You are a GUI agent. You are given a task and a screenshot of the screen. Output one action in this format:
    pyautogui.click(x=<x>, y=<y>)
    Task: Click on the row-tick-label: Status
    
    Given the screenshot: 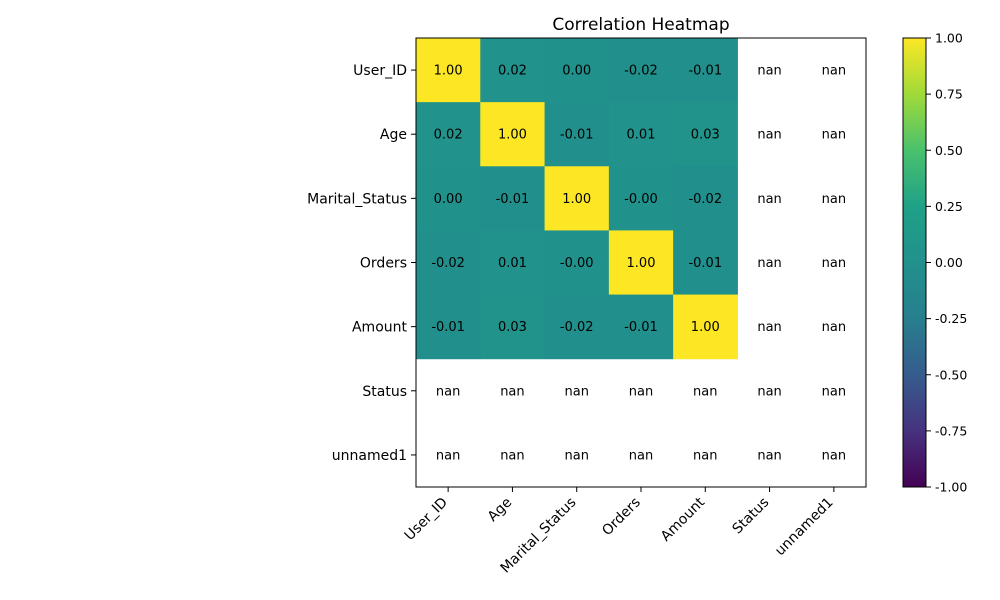 What is the action you would take?
    pyautogui.click(x=384, y=392)
    